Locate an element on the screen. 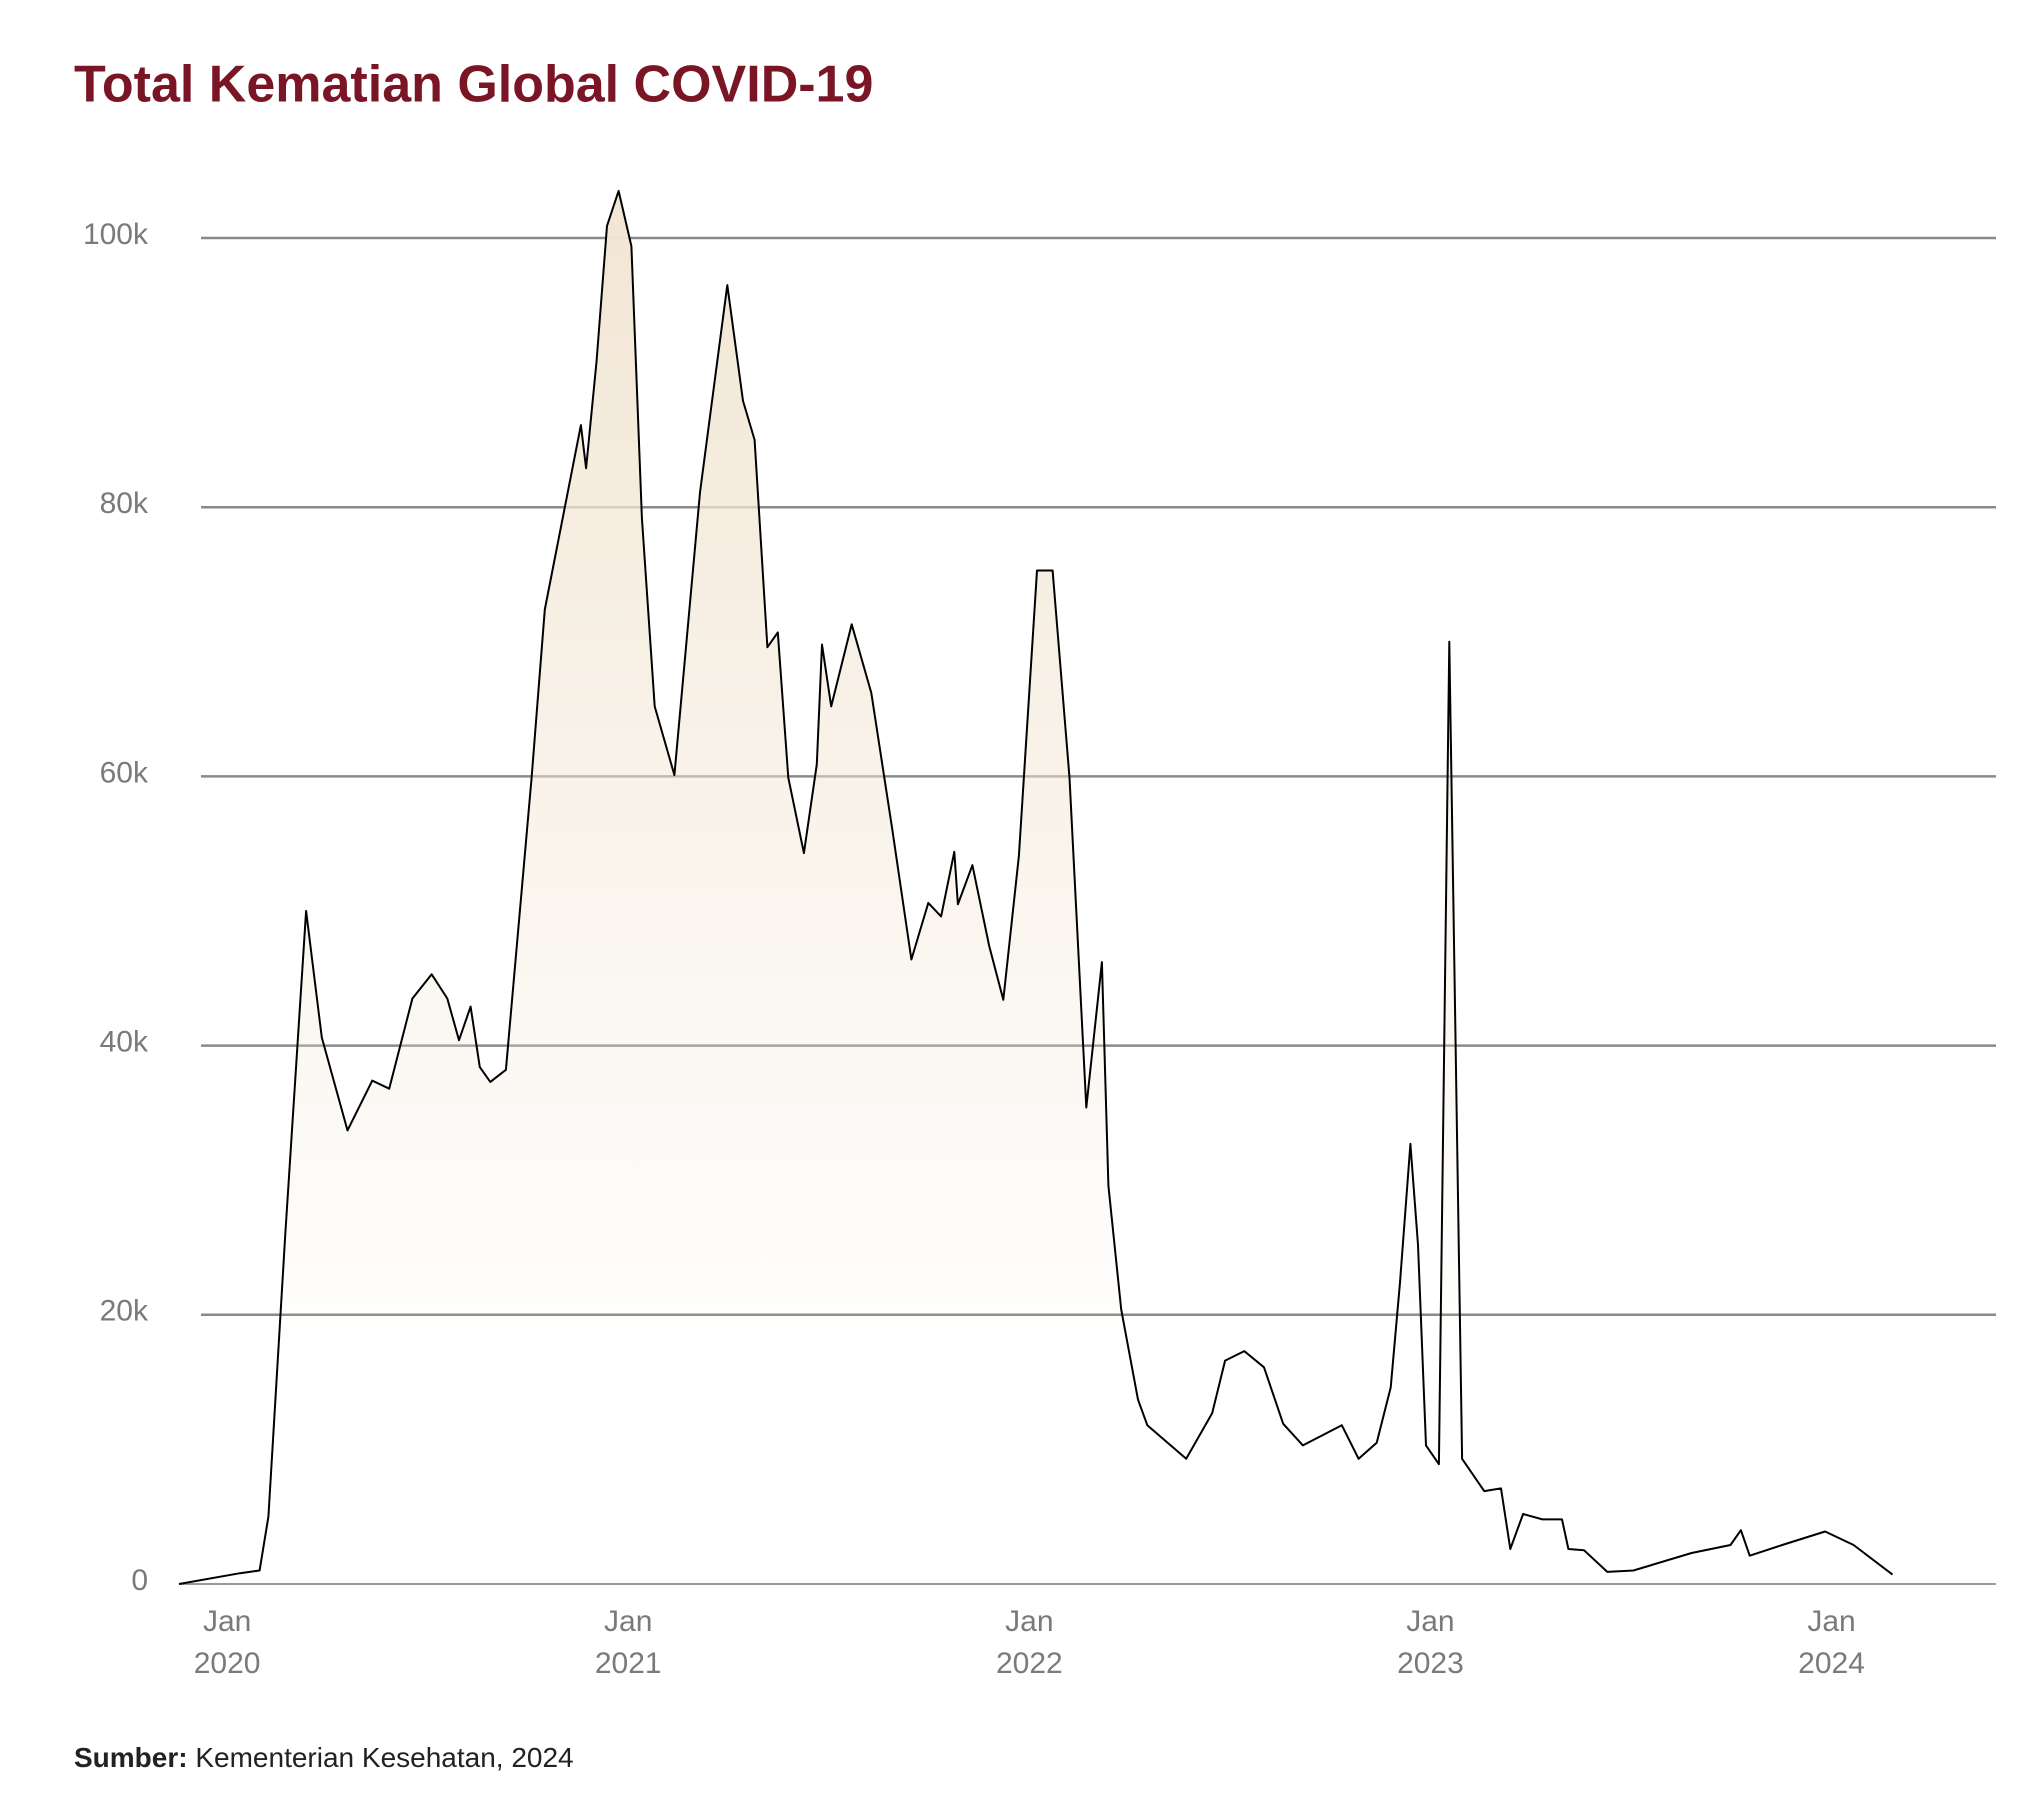 This screenshot has height=1815, width=2022. y-tick-label: 20k is located at coordinates (124, 1311).